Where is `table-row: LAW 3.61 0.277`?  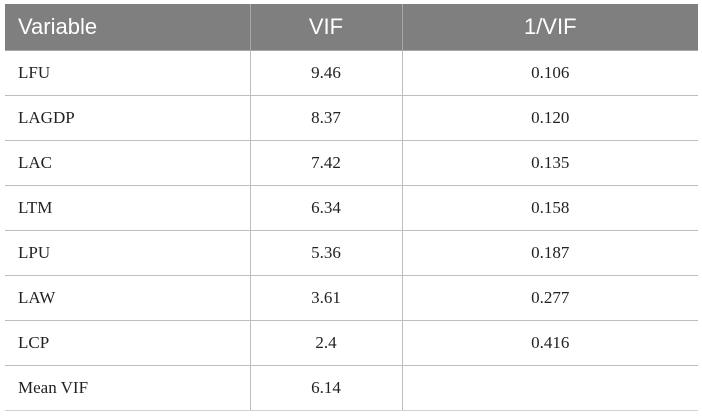
table-row: LAW 3.61 0.277 is located at coordinates (351, 298).